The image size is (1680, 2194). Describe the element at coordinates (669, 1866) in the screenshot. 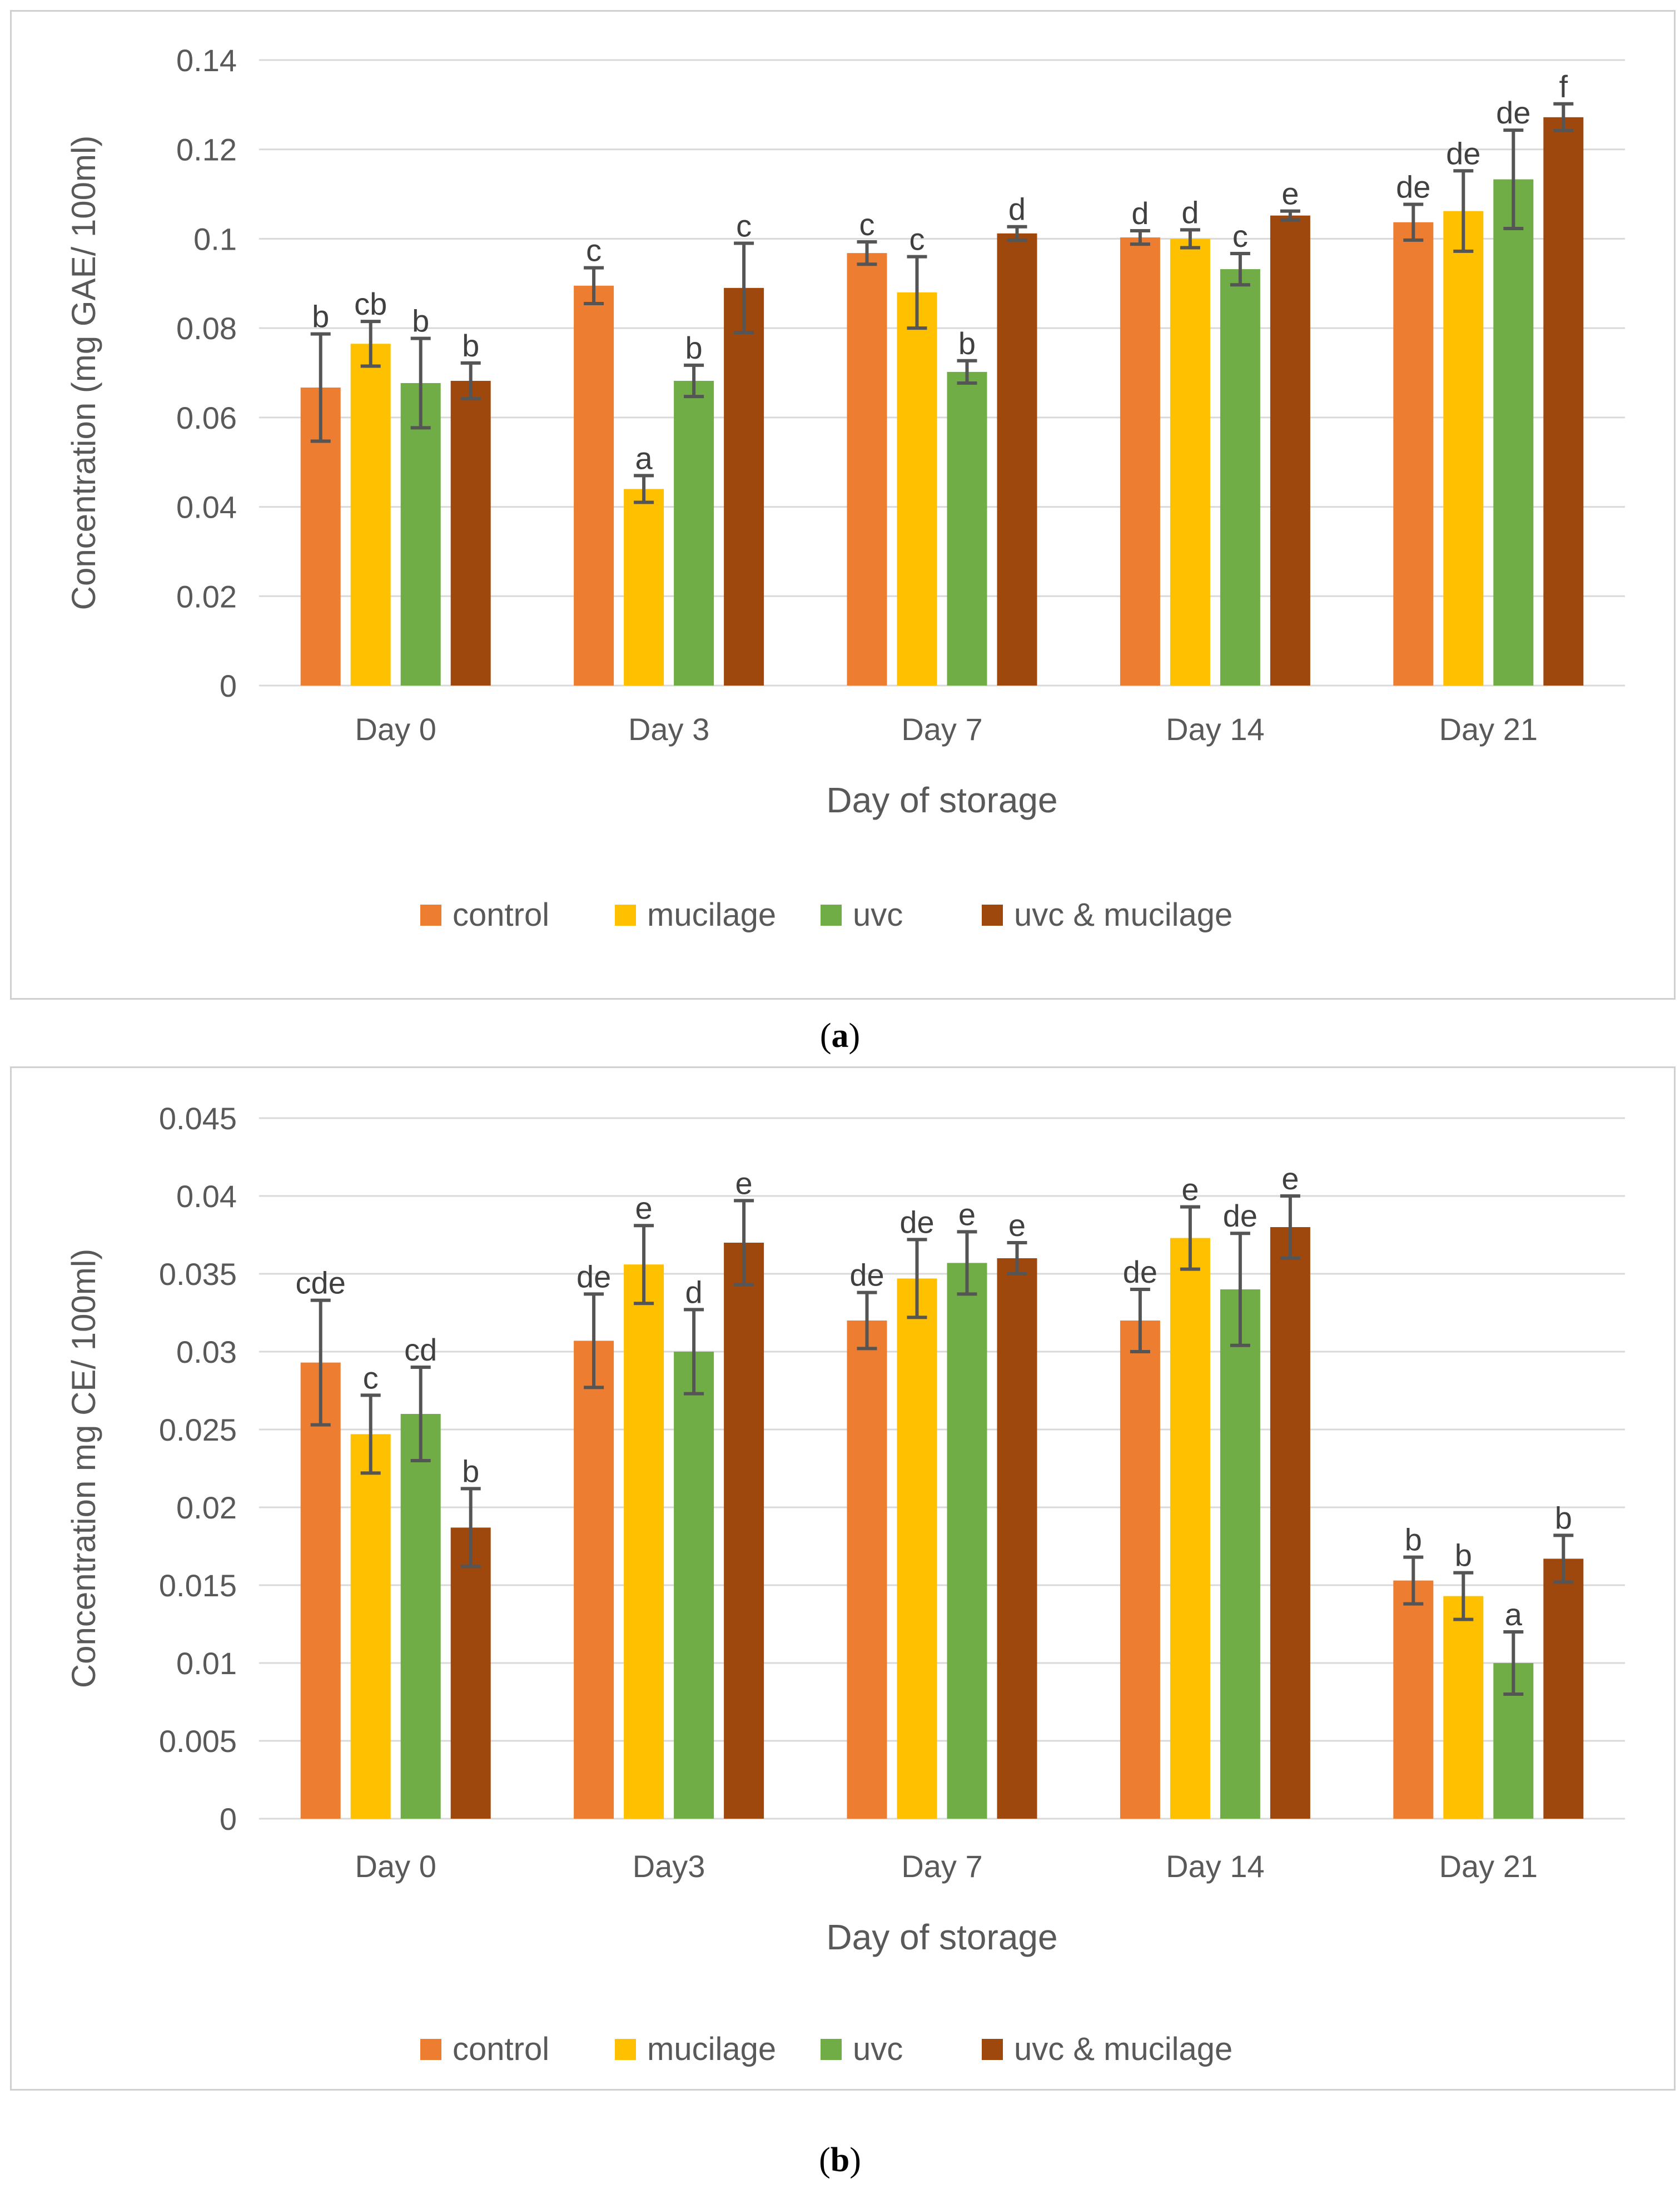

I see `x-tick-label: Day3` at that location.